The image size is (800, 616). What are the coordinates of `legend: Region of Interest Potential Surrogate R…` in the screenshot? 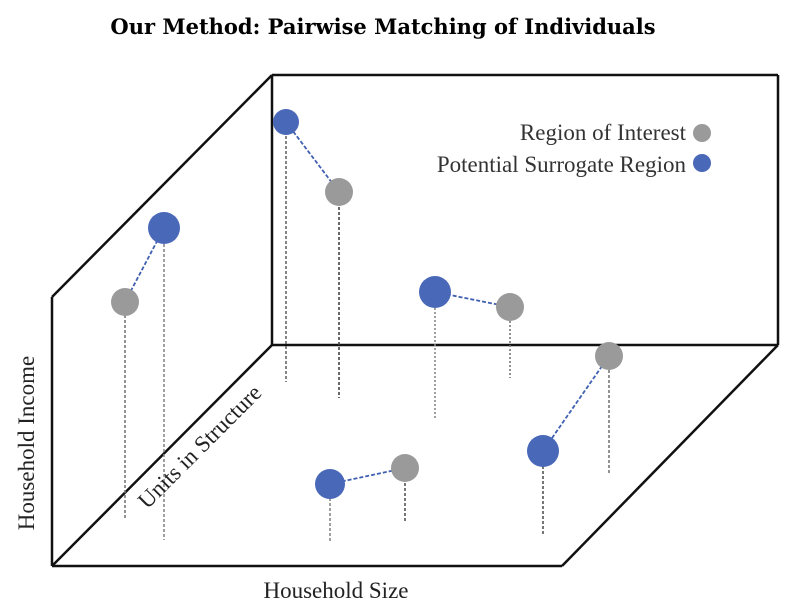 It's located at (574, 148).